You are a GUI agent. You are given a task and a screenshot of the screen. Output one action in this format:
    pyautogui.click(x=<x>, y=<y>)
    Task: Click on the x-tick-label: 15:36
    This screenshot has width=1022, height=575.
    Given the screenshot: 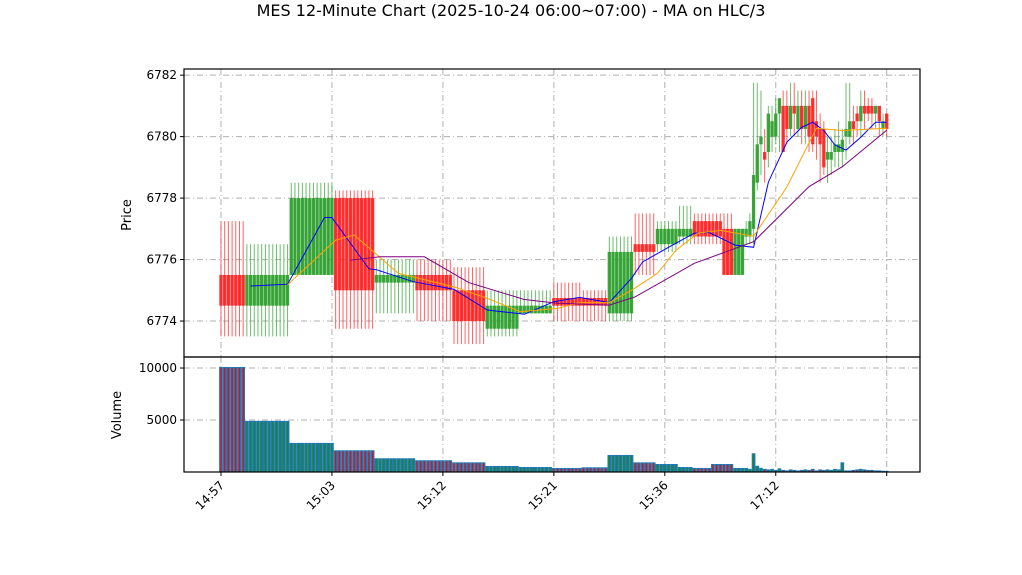 What is the action you would take?
    pyautogui.click(x=654, y=495)
    